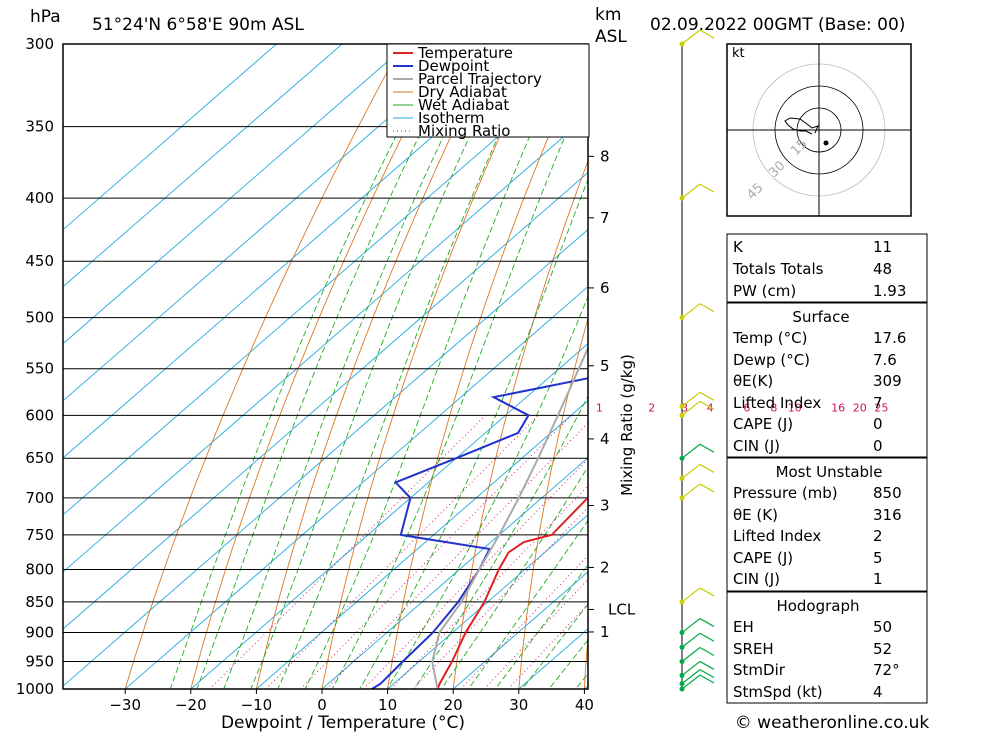  What do you see at coordinates (518, 705) in the screenshot?
I see `temperature-tick-label: 30` at bounding box center [518, 705].